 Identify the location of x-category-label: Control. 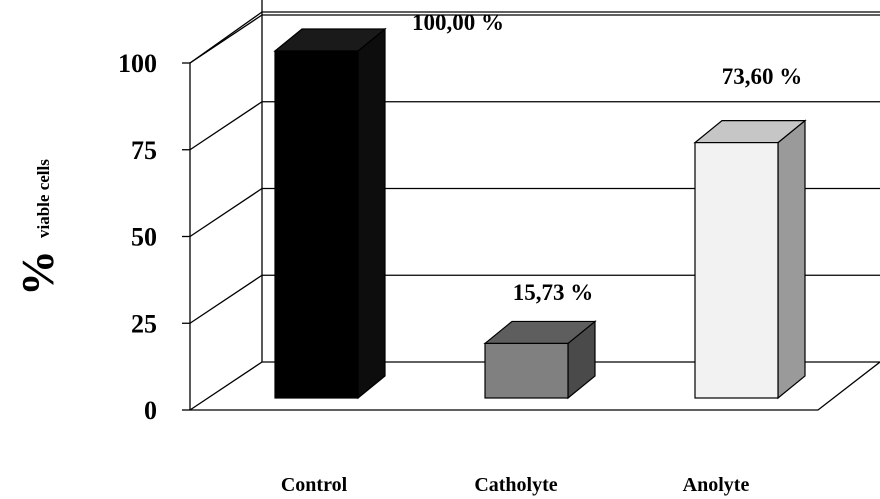
(314, 485).